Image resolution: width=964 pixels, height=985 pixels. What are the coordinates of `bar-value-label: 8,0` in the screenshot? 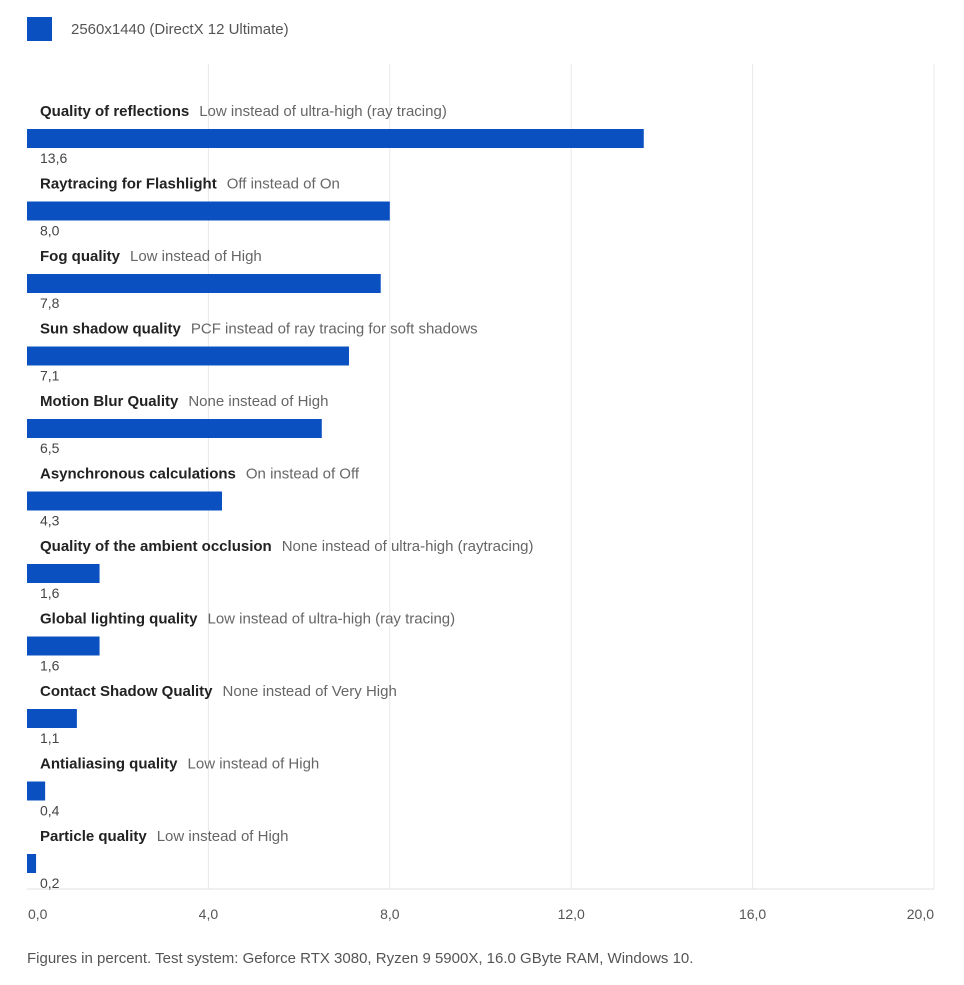 It's located at (50, 231).